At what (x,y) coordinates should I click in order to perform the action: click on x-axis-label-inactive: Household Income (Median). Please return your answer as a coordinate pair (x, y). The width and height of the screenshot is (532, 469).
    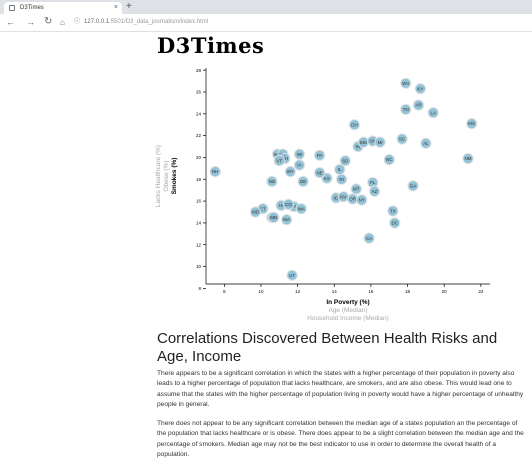
    Looking at the image, I should click on (348, 318).